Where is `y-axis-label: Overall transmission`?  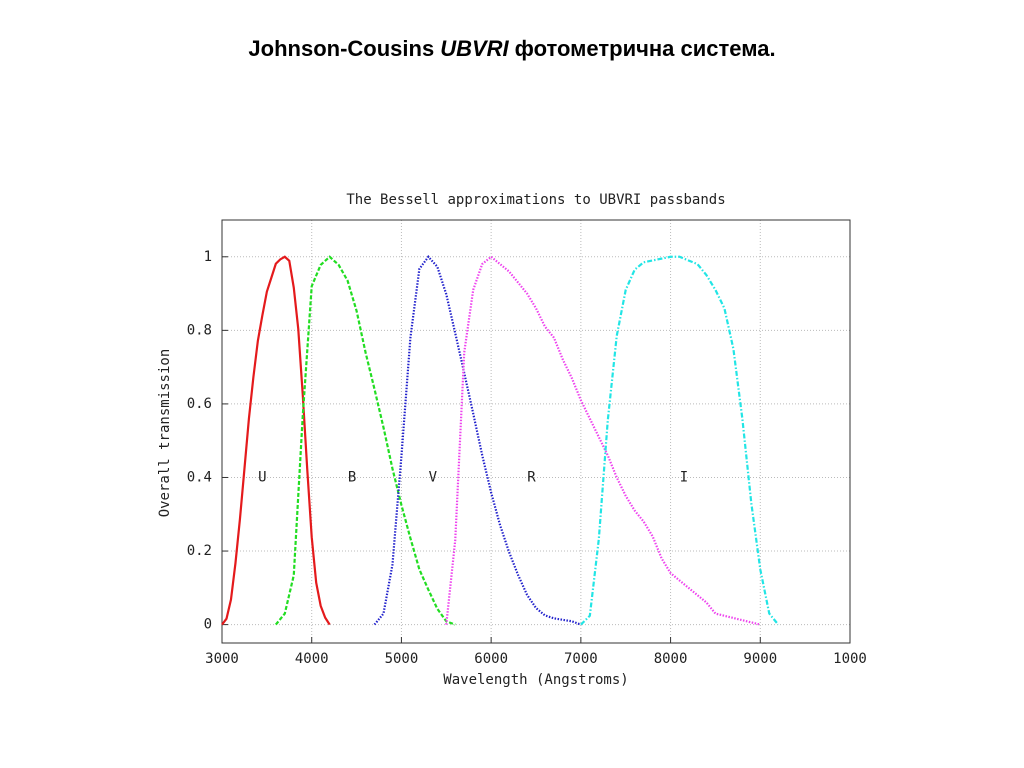
y-axis-label: Overall transmission is located at coordinates (165, 433).